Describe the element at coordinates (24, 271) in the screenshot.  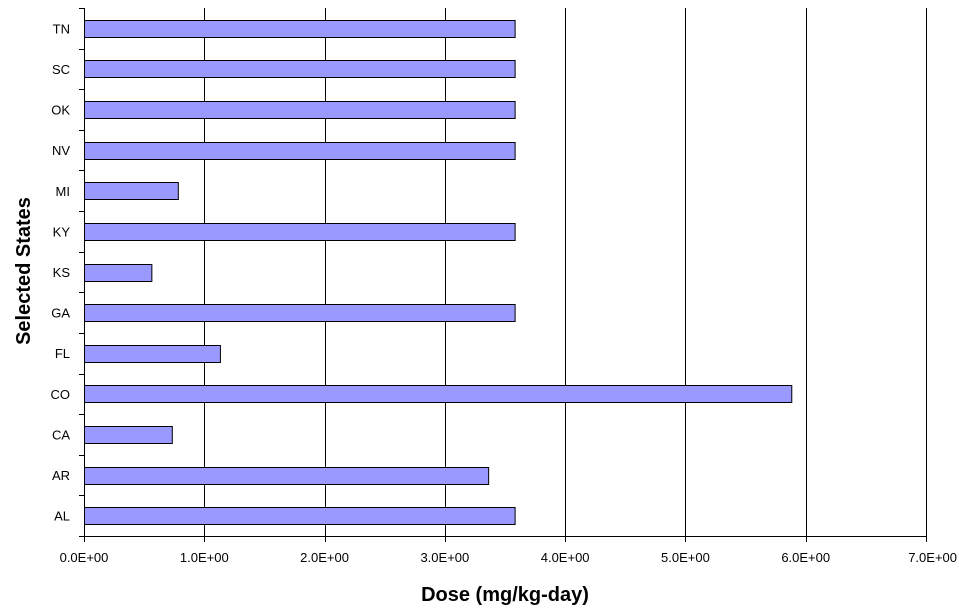
I see `y-axis-title: Selected States` at that location.